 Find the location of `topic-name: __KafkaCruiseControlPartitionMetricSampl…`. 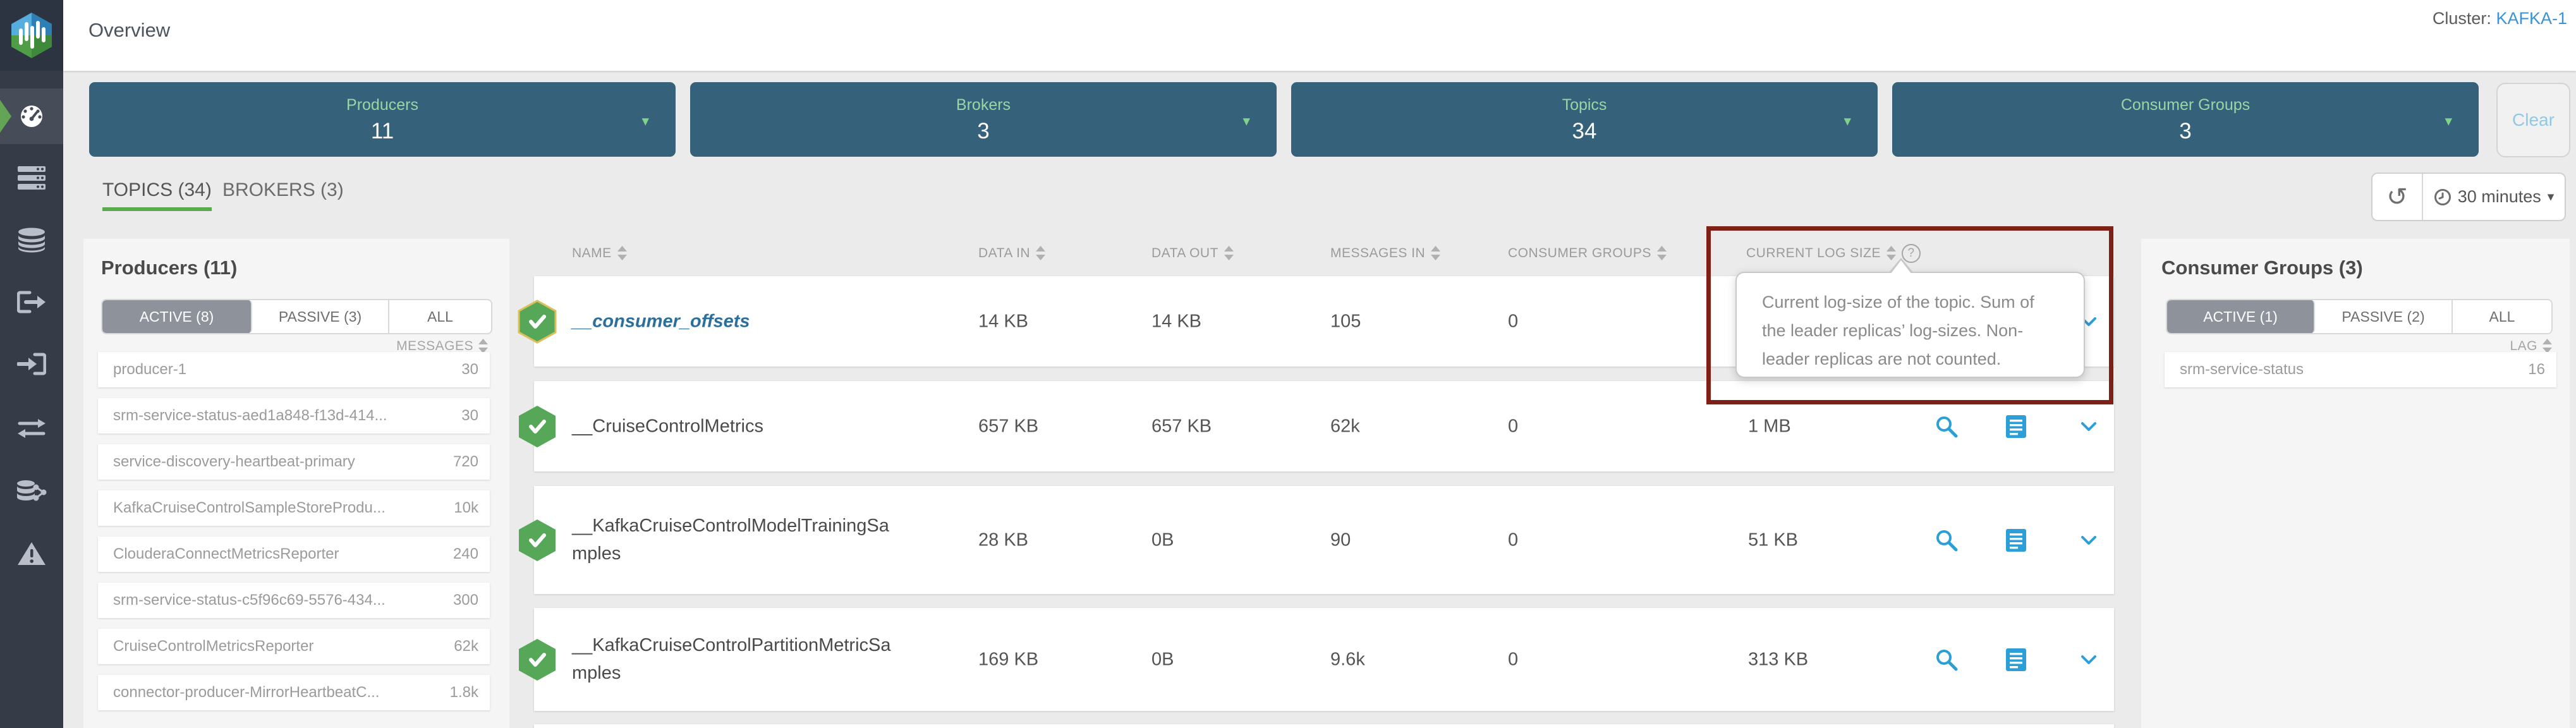

topic-name: __KafkaCruiseControlPartitionMetricSampl… is located at coordinates (731, 659).